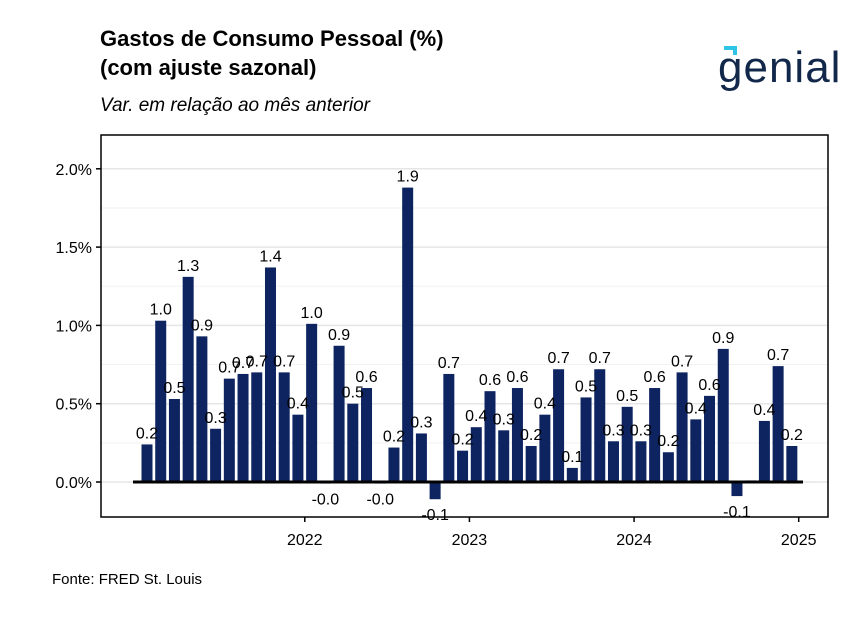 The height and width of the screenshot is (619, 867). I want to click on y-tick-label: 2.0%, so click(74, 170).